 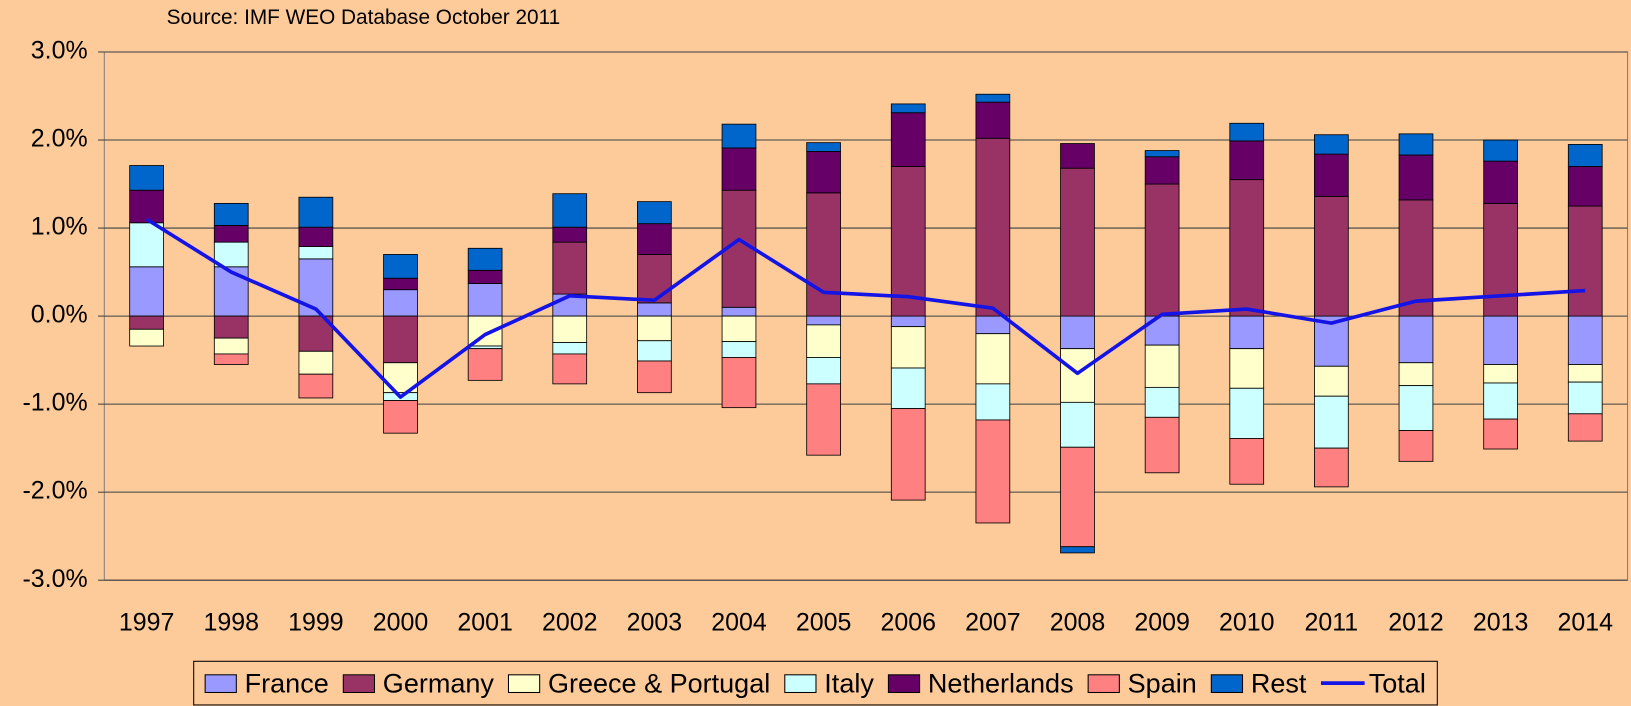 I want to click on x-tick-label: 2011, so click(x=1332, y=622).